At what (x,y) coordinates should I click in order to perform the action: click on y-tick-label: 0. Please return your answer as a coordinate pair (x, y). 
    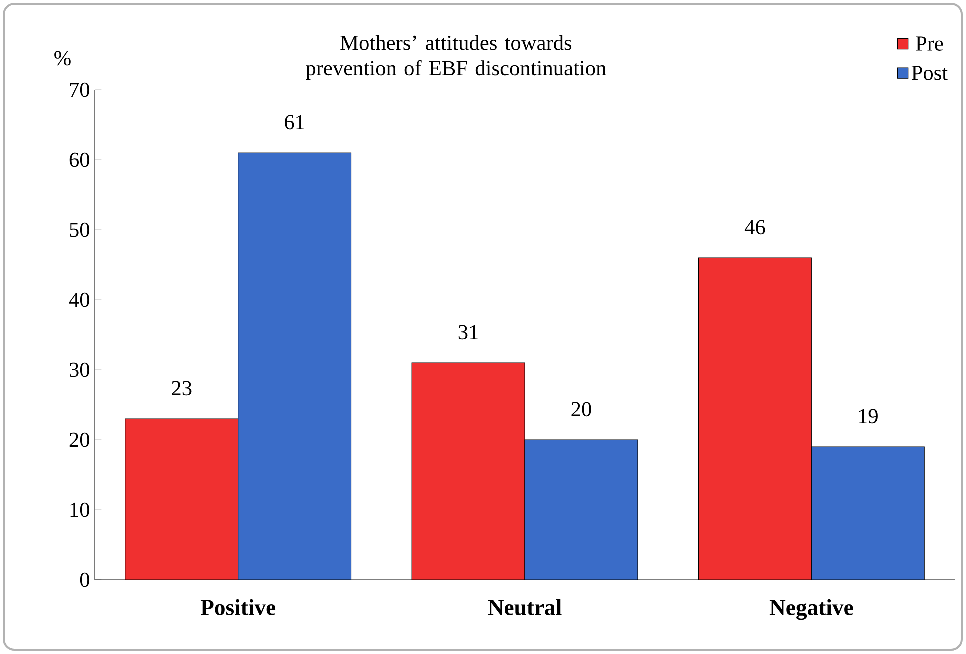
    Looking at the image, I should click on (85, 580).